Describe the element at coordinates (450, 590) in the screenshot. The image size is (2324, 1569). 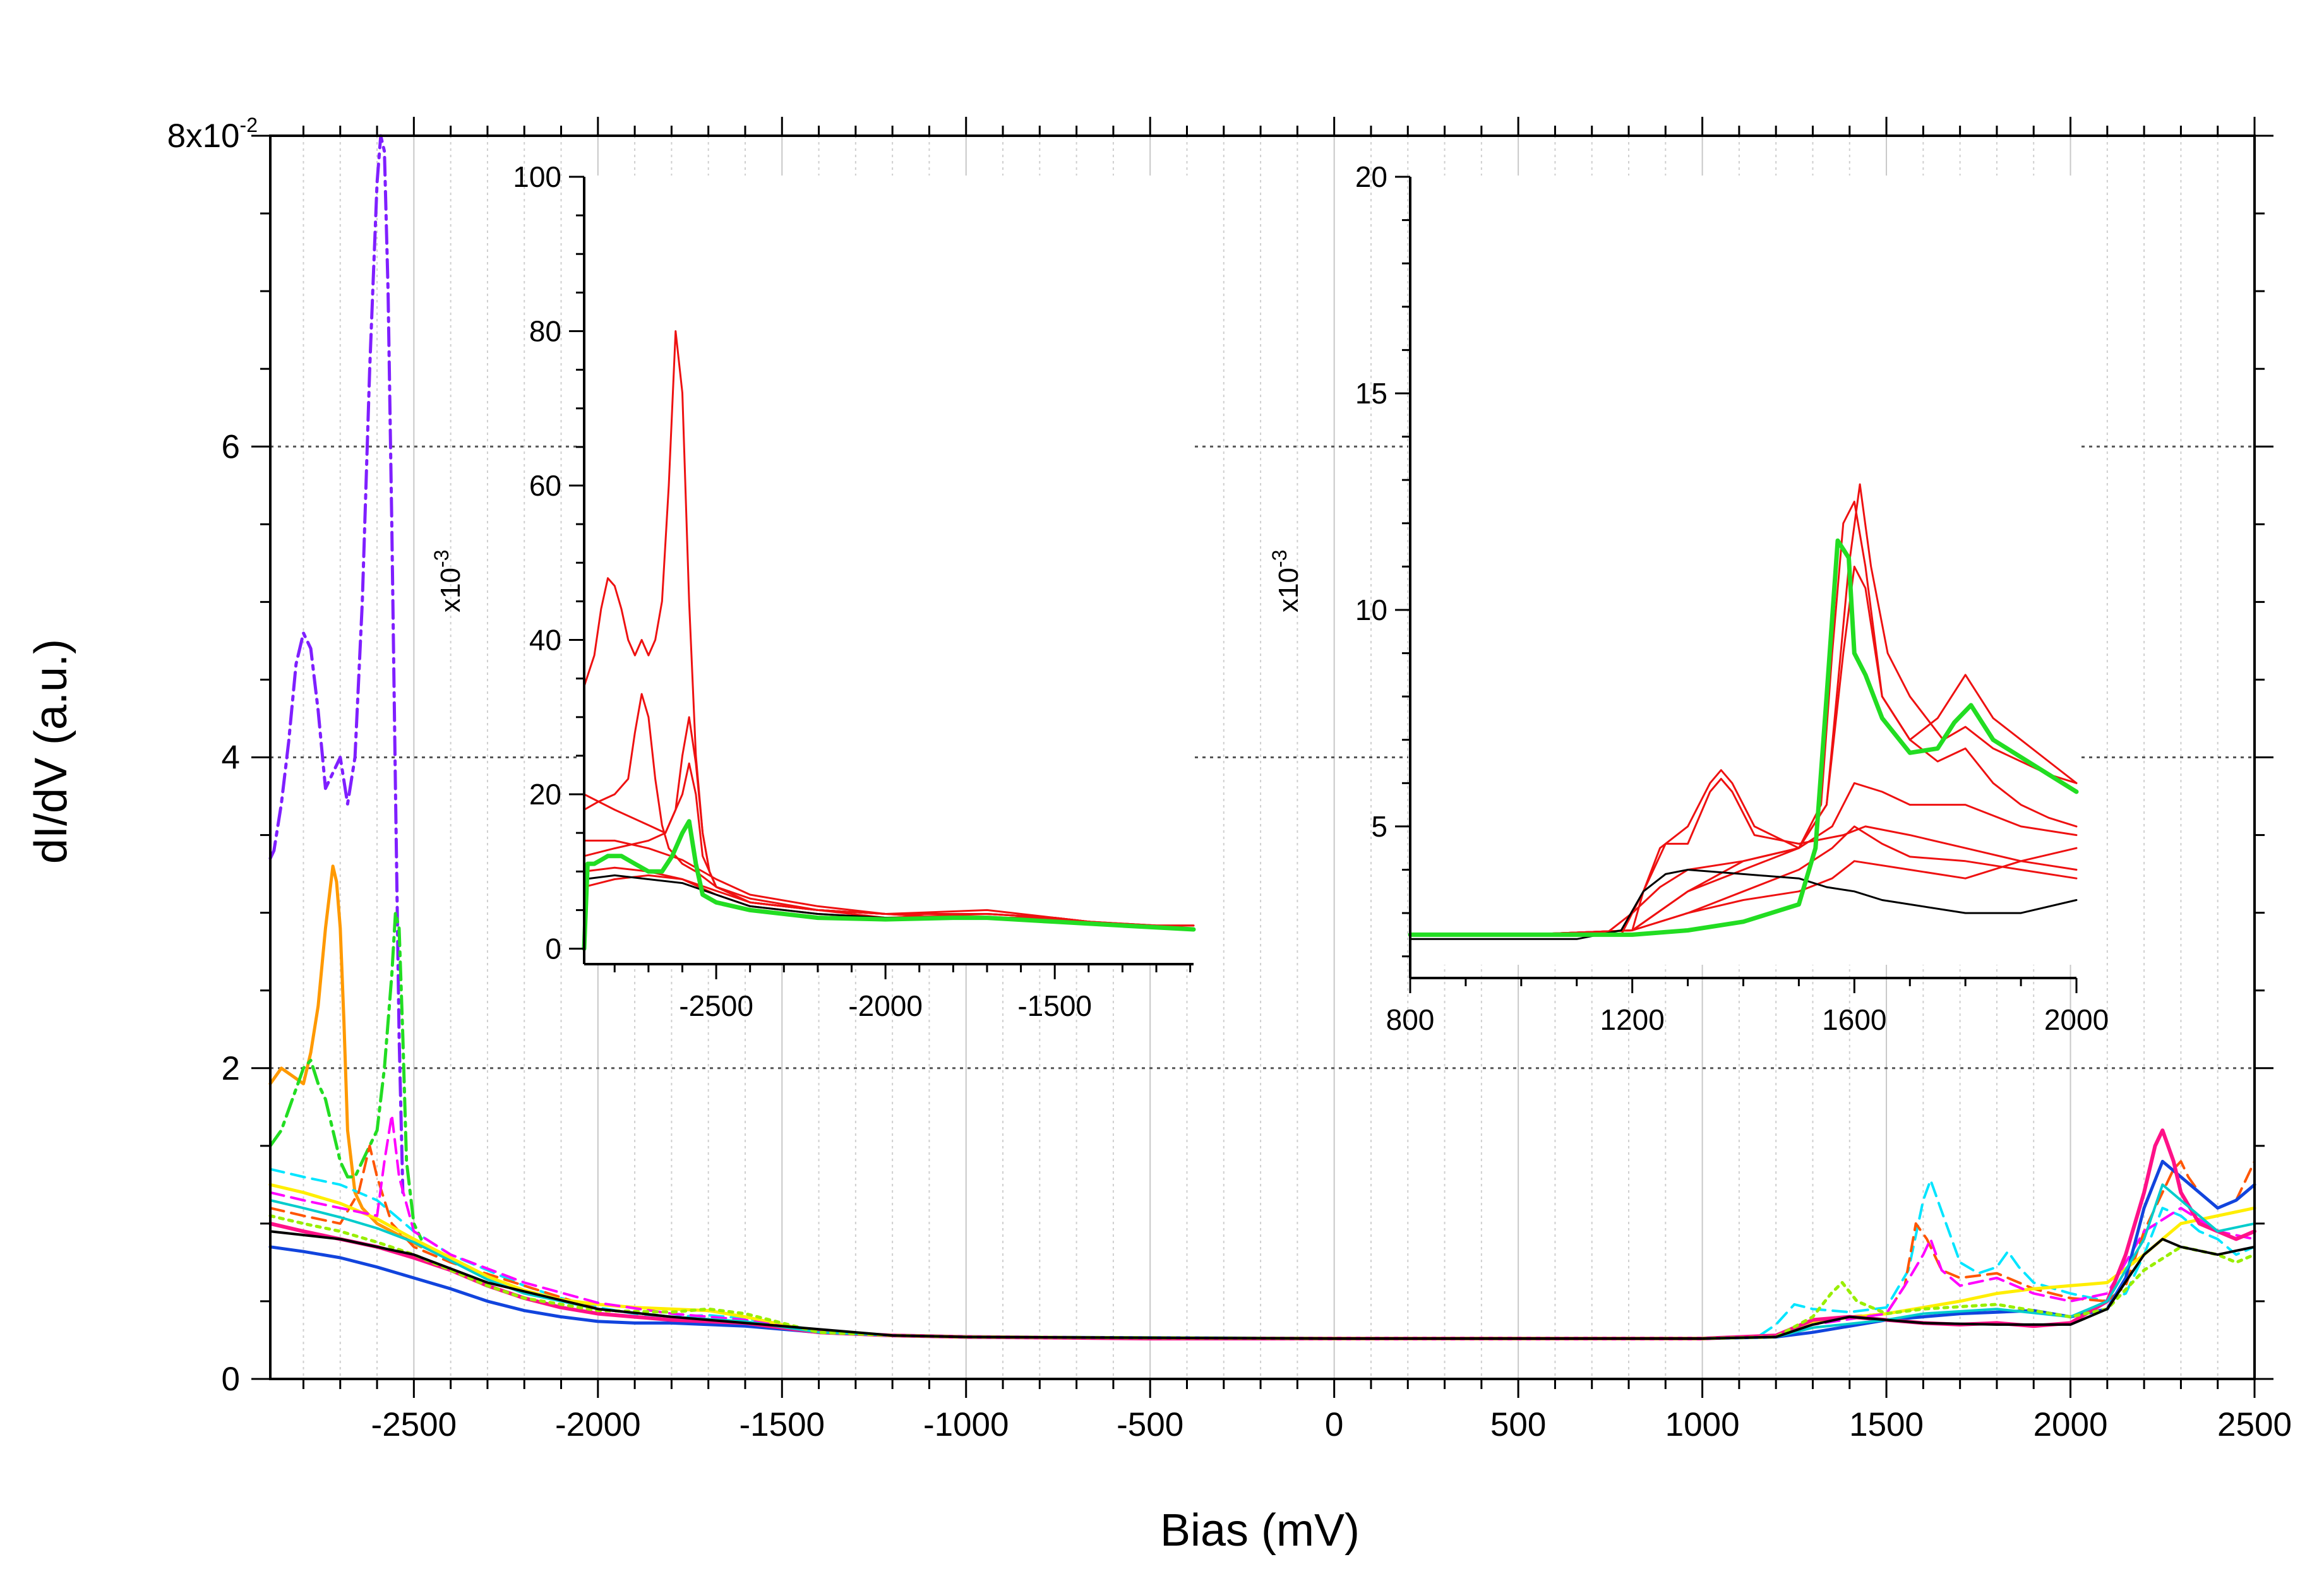
I see `inset-left-multiplier-base: x10` at that location.